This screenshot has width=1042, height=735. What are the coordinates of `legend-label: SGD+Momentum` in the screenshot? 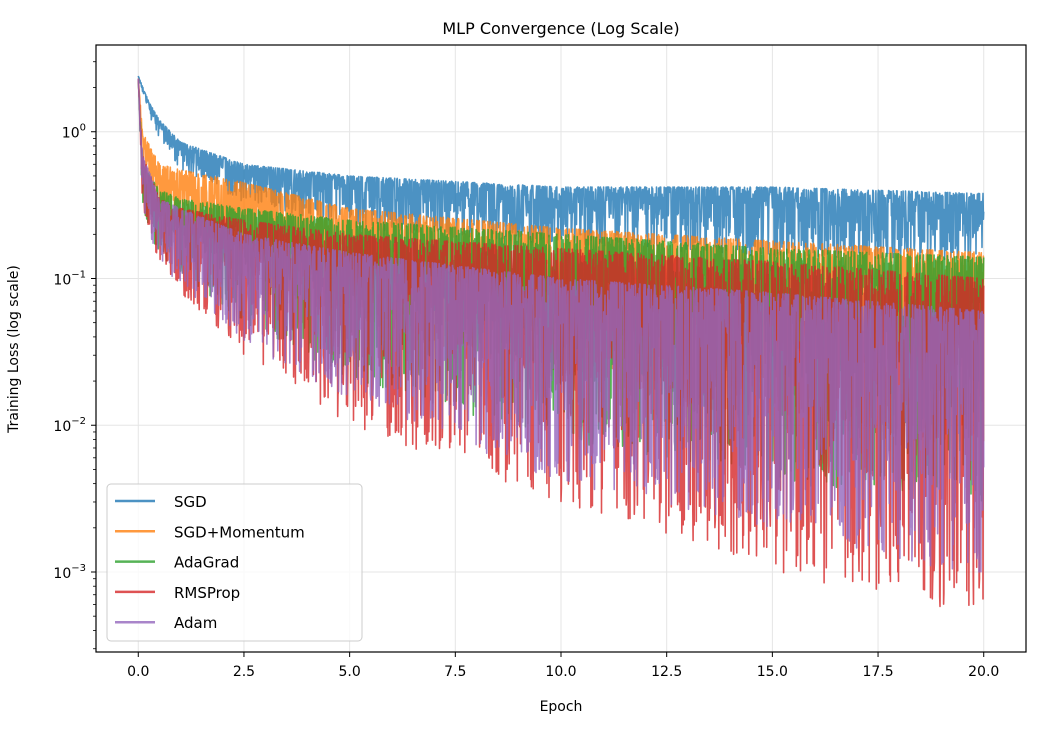 It's located at (239, 532).